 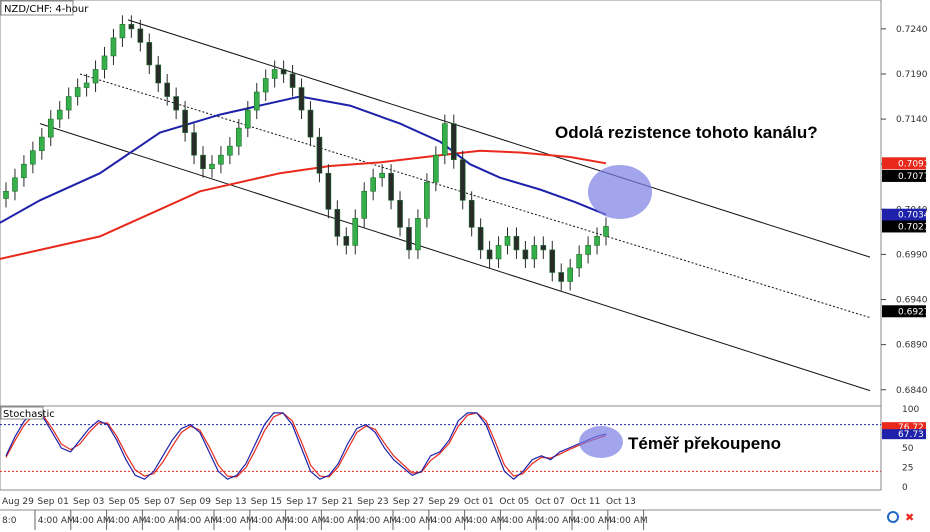 What do you see at coordinates (124, 502) in the screenshot?
I see `date-label: Sep 05` at bounding box center [124, 502].